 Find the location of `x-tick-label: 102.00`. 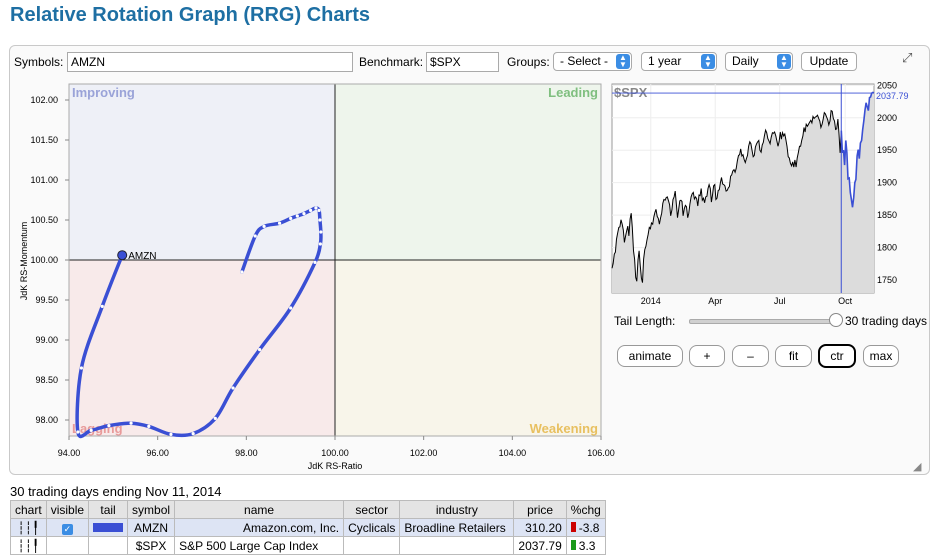

x-tick-label: 102.00 is located at coordinates (424, 453).